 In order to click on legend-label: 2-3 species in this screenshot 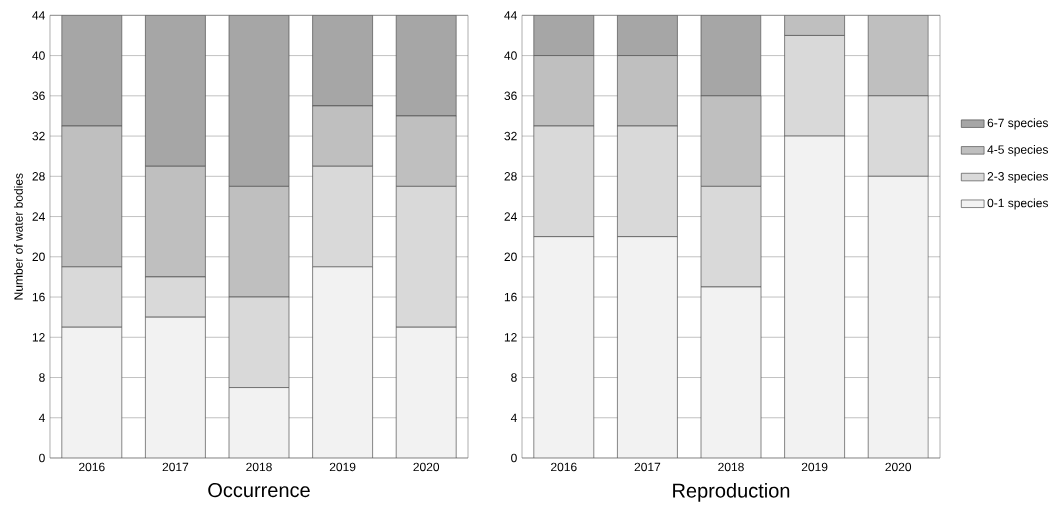, I will do `click(1017, 177)`.